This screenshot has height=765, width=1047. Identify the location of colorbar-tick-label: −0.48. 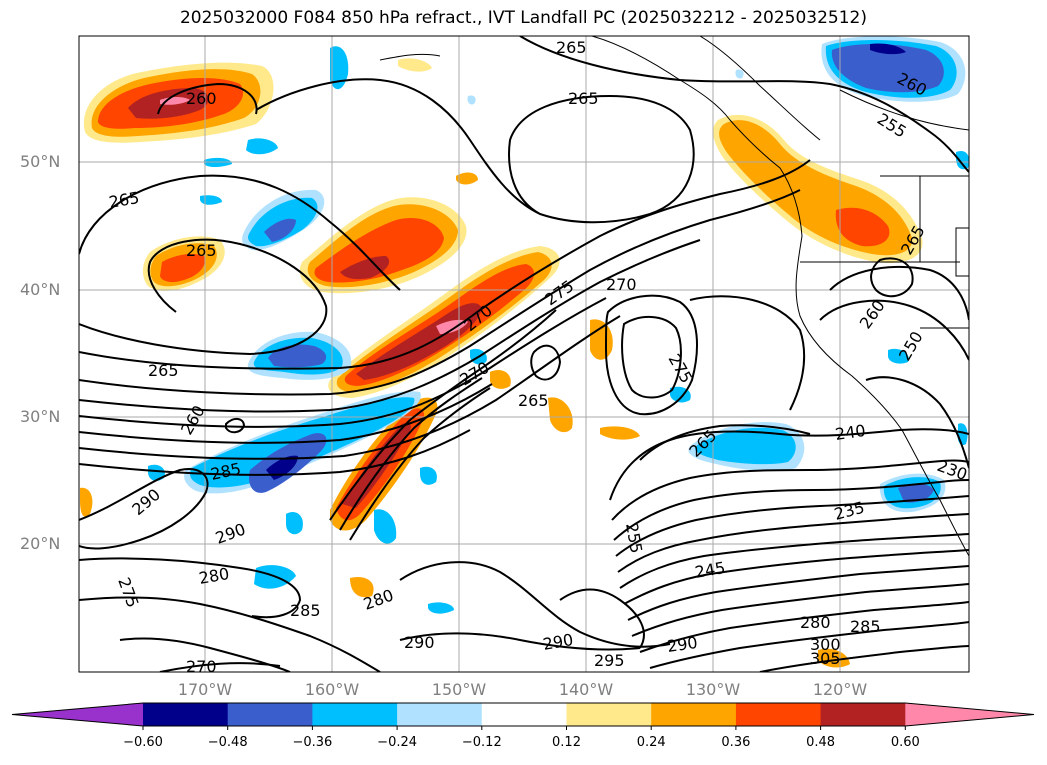
(227, 742).